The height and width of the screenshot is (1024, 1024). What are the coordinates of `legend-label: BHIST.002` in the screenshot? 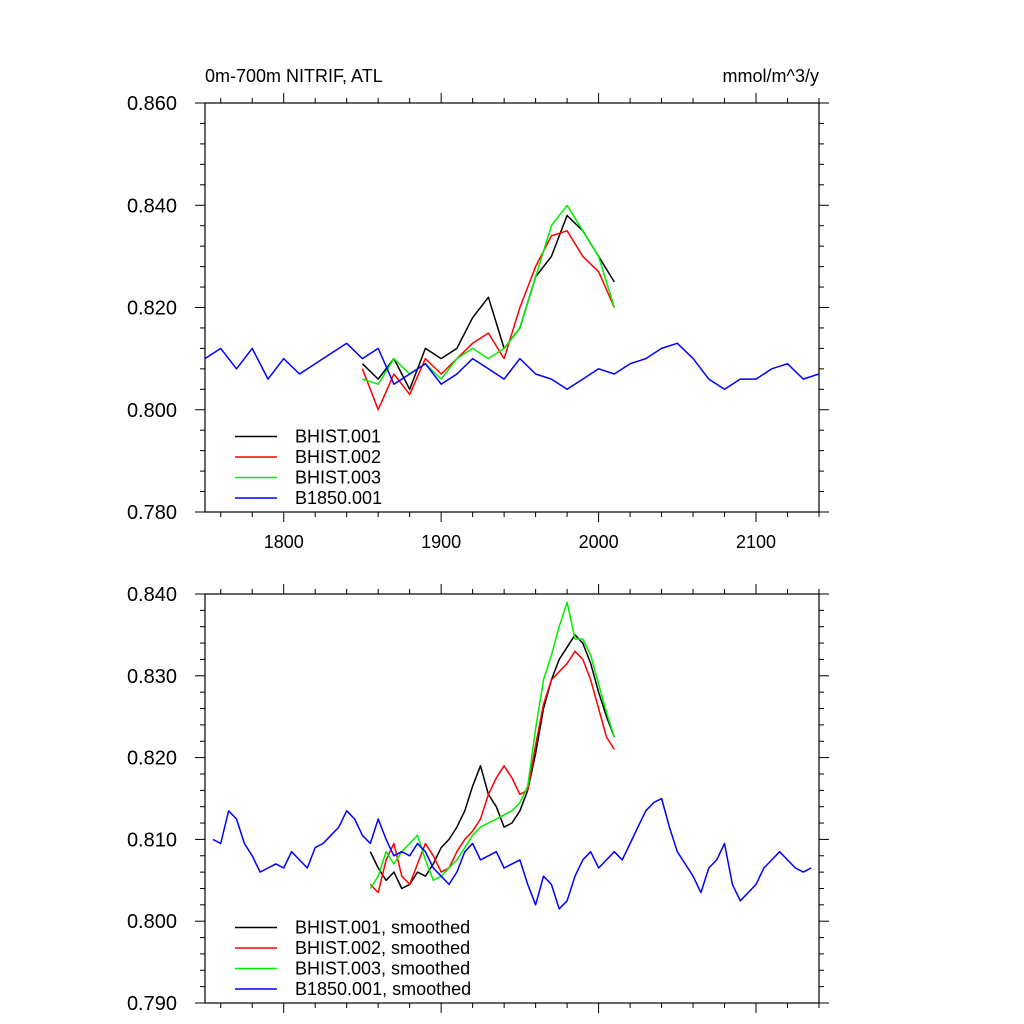 It's located at (338, 457).